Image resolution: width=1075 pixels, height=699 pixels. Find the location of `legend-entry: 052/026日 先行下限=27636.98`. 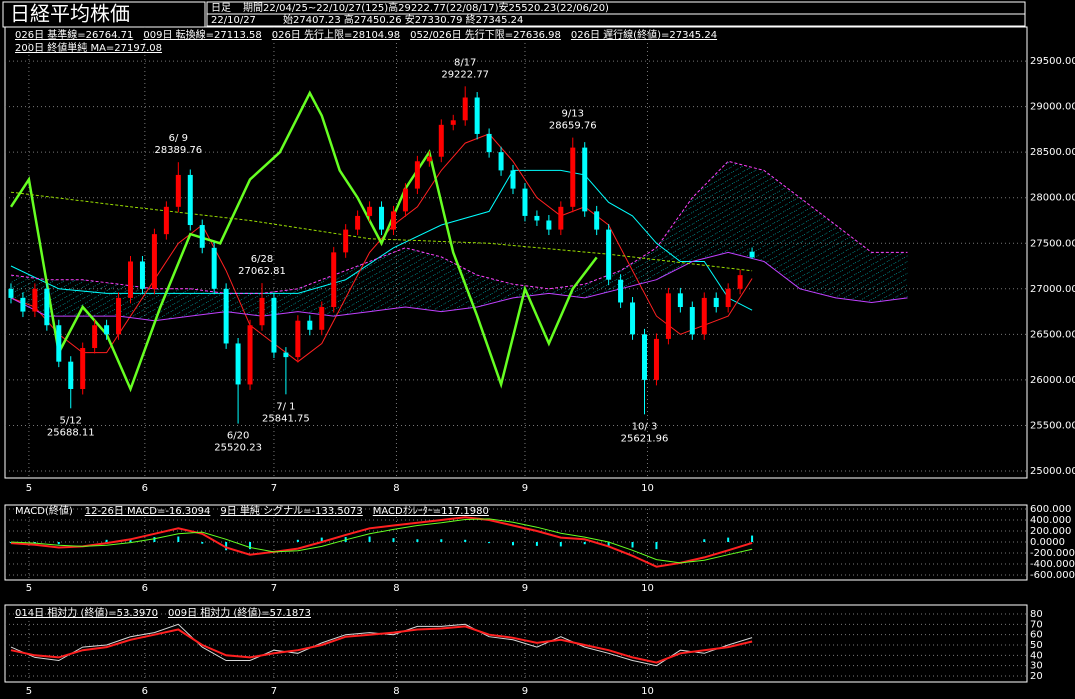

legend-entry: 052/026日 先行下限=27636.98 is located at coordinates (485, 34).